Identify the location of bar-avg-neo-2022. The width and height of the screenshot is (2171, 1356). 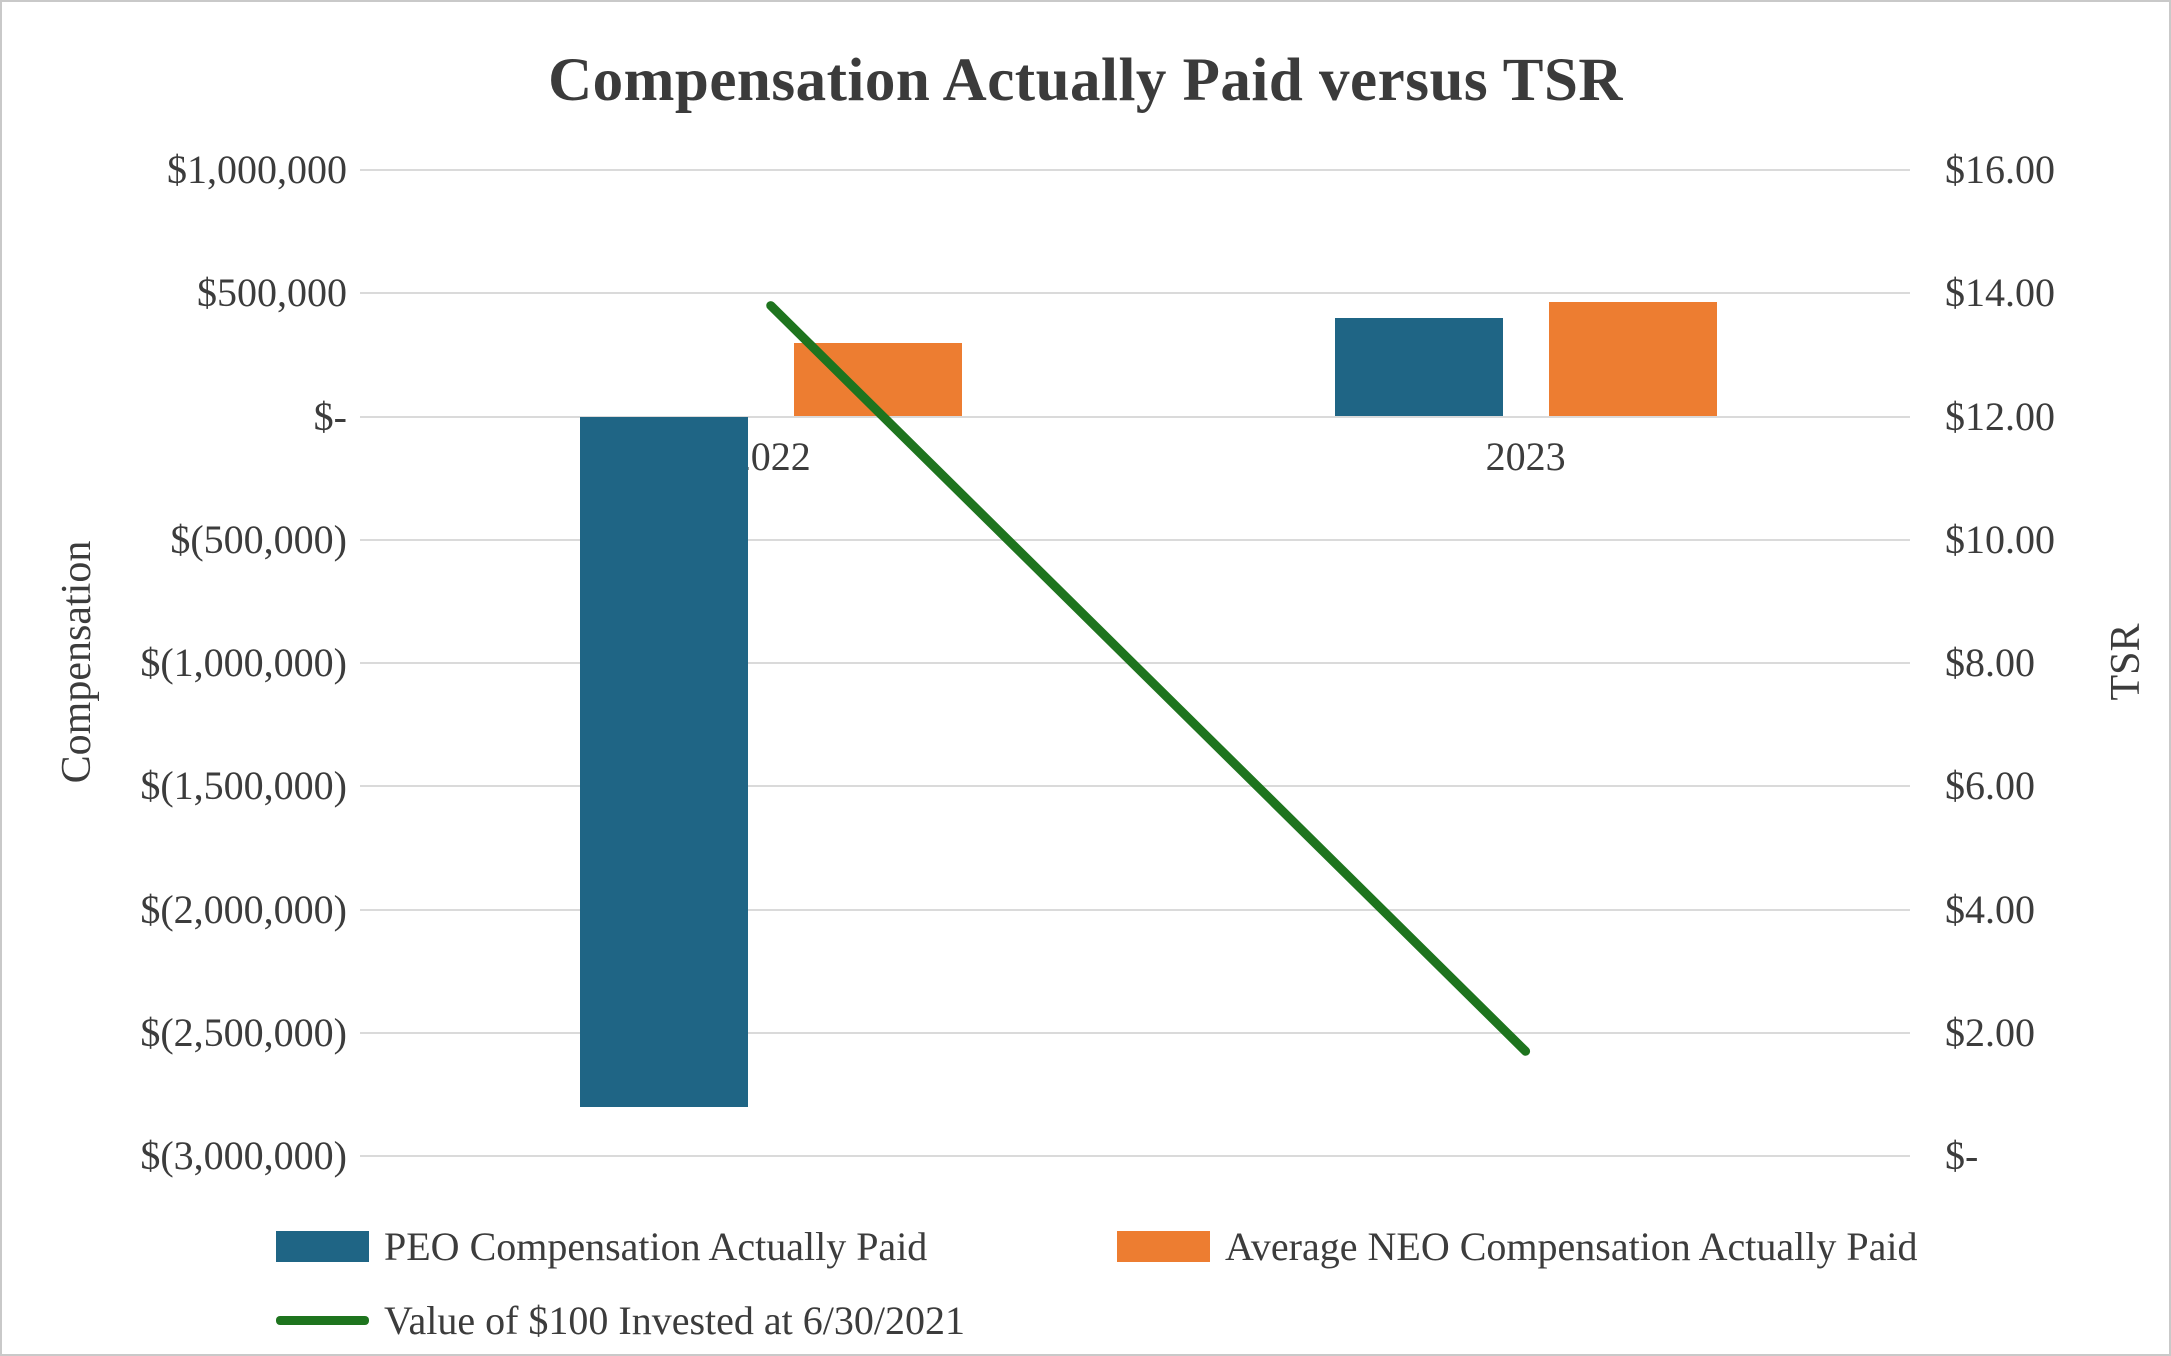
(877, 379).